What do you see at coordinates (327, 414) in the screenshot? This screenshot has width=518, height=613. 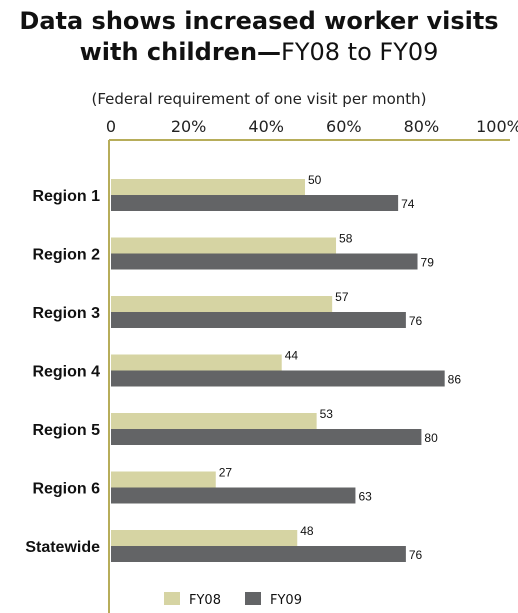 I see `data-label: 53` at bounding box center [327, 414].